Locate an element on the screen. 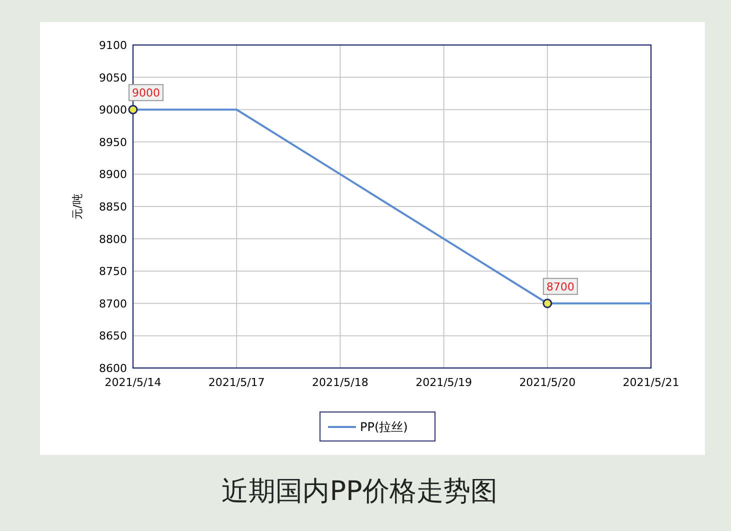  y-tick-label: 8850 is located at coordinates (113, 207).